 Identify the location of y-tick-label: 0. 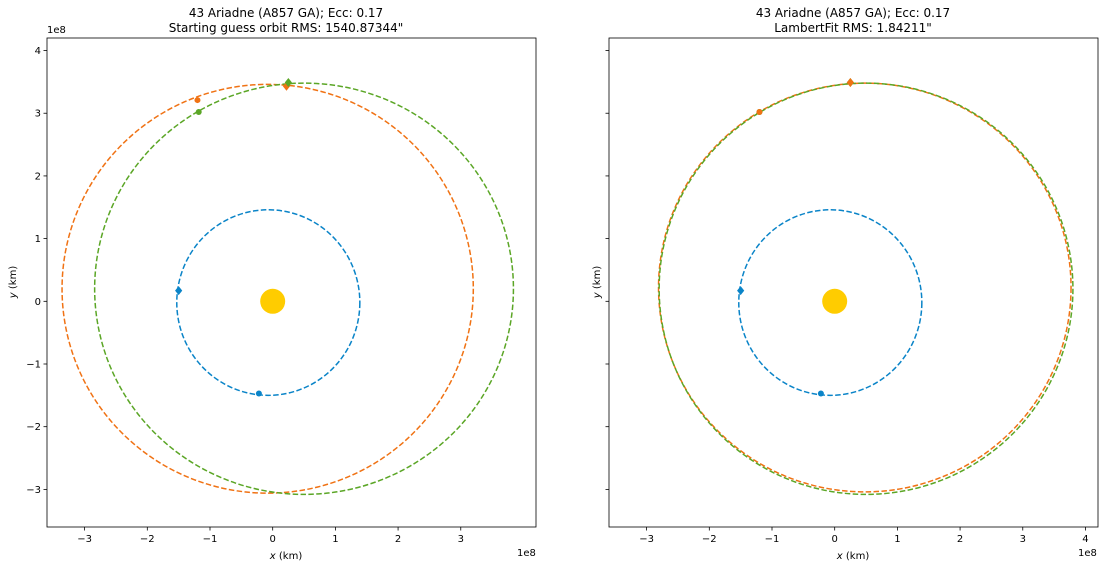
(38, 302).